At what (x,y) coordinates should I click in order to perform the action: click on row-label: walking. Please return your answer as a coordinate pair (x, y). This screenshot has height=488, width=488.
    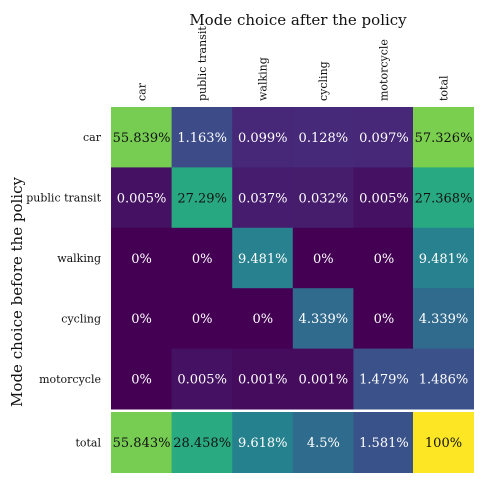
    Looking at the image, I should click on (79, 258).